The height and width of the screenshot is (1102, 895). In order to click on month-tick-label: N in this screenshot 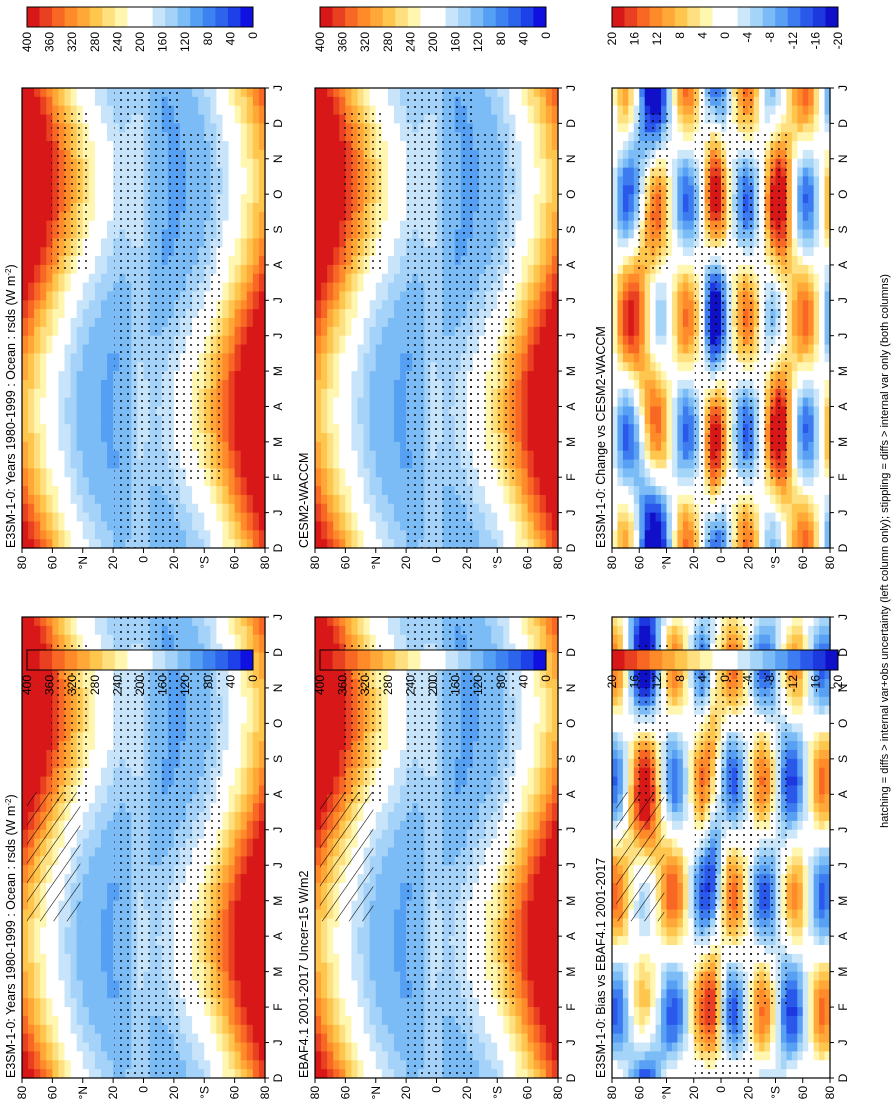, I will do `click(571, 688)`.